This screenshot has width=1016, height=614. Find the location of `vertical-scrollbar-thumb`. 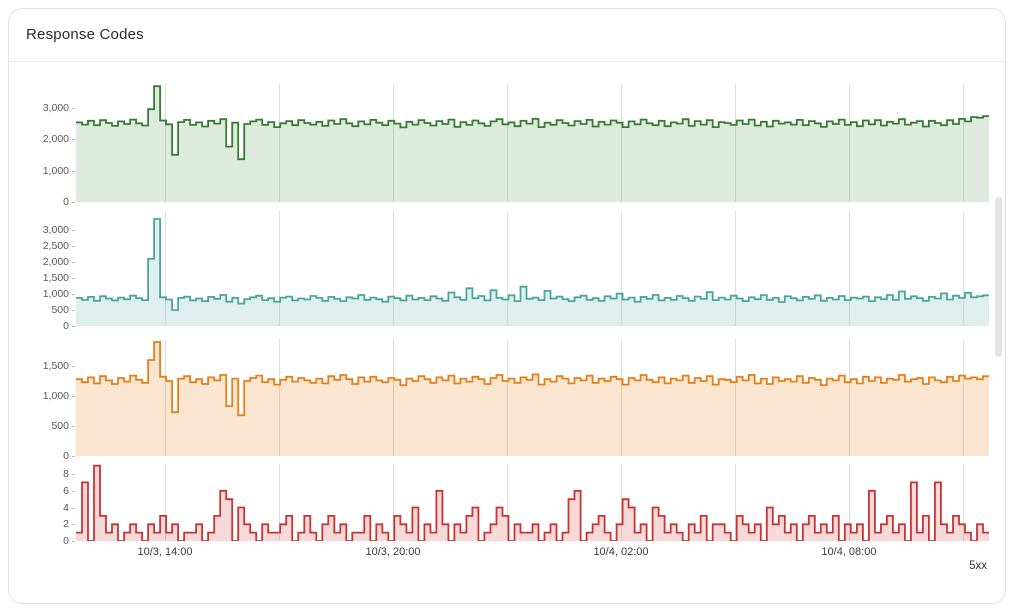

vertical-scrollbar-thumb is located at coordinates (998, 277).